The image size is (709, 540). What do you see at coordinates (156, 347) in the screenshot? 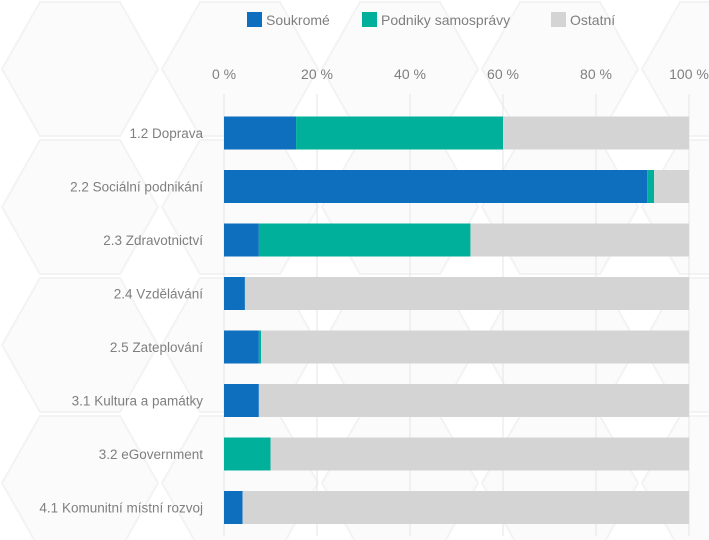
I see `category-label: 2.5 Zateplování` at bounding box center [156, 347].